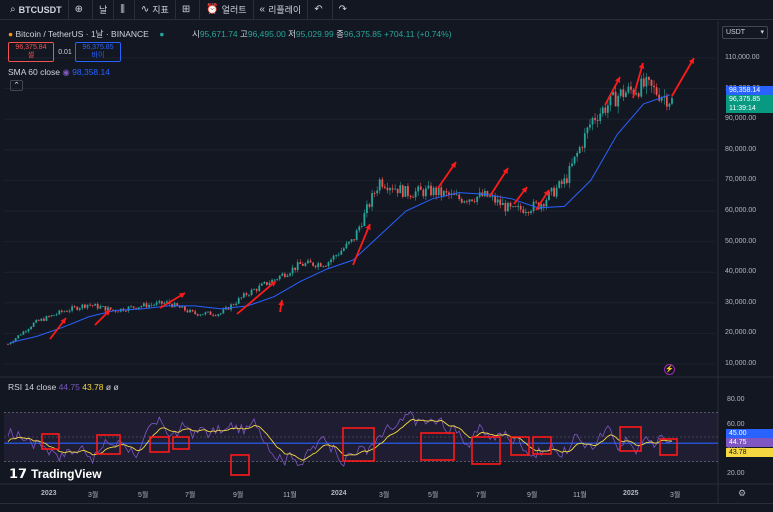  Describe the element at coordinates (741, 119) in the screenshot. I see `price-axis-label: 90,000.00` at that location.